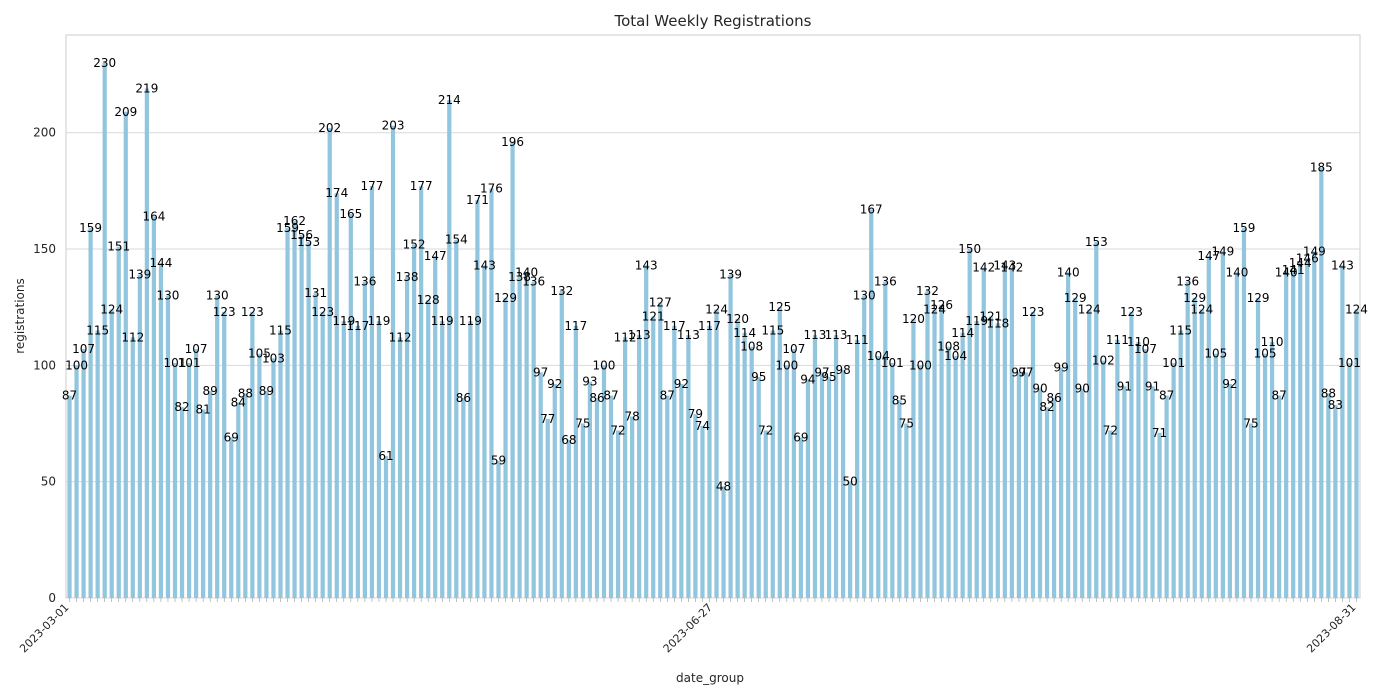 This screenshot has width=1400, height=700. Describe the element at coordinates (710, 678) in the screenshot. I see `x-axis-label: date_group` at that location.